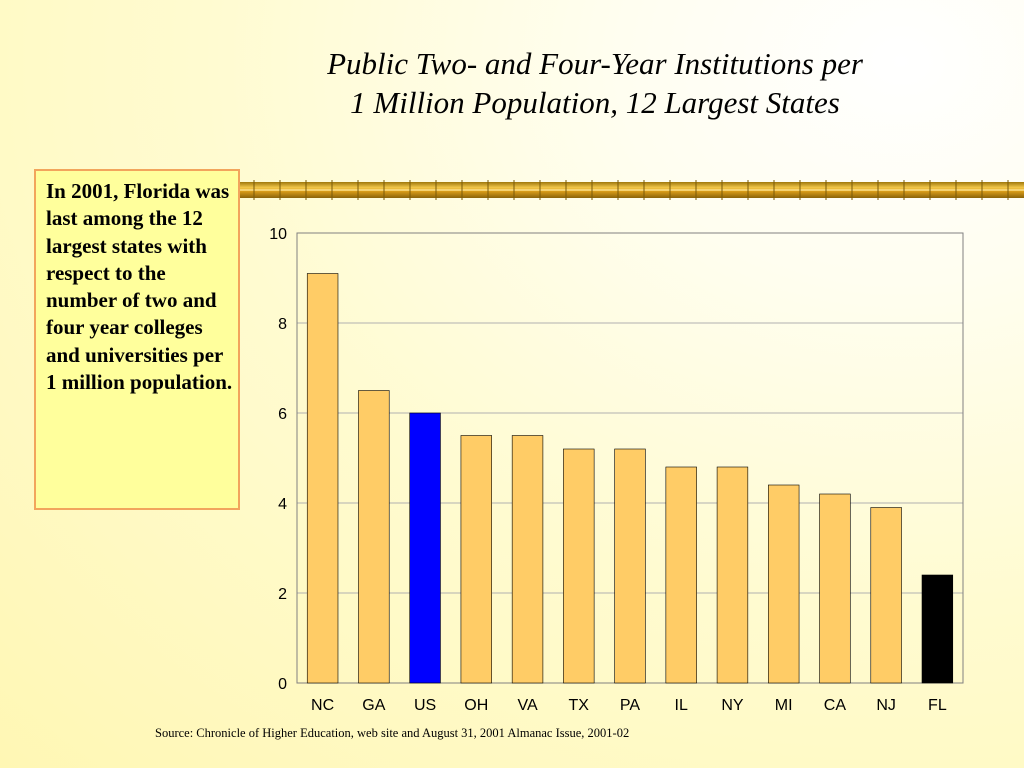 The image size is (1024, 768). I want to click on x-tick-label-ca: CA, so click(835, 705).